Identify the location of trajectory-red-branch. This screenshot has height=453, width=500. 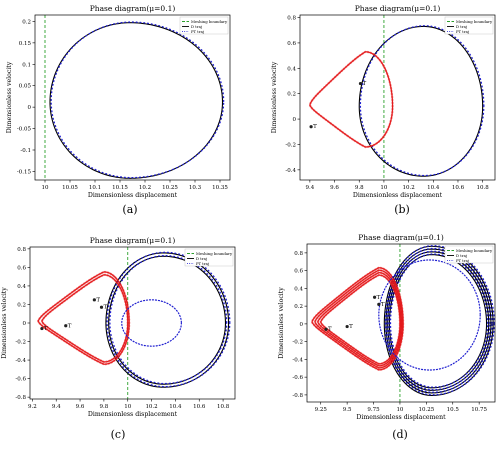
(351, 99).